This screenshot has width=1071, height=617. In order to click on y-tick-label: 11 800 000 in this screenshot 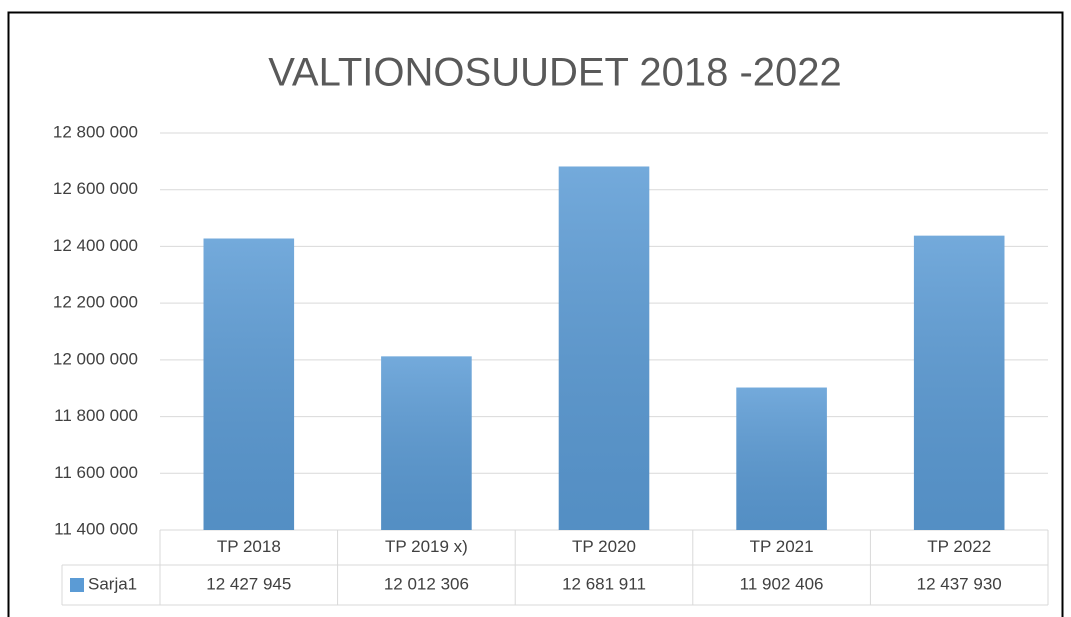, I will do `click(96, 415)`.